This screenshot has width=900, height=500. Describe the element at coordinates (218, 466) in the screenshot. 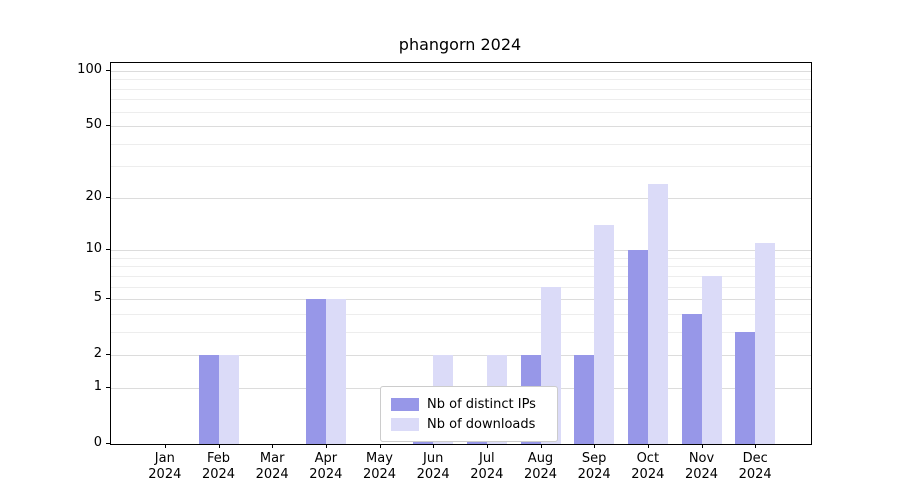

I see `x-tick-label: Feb 2024` at that location.